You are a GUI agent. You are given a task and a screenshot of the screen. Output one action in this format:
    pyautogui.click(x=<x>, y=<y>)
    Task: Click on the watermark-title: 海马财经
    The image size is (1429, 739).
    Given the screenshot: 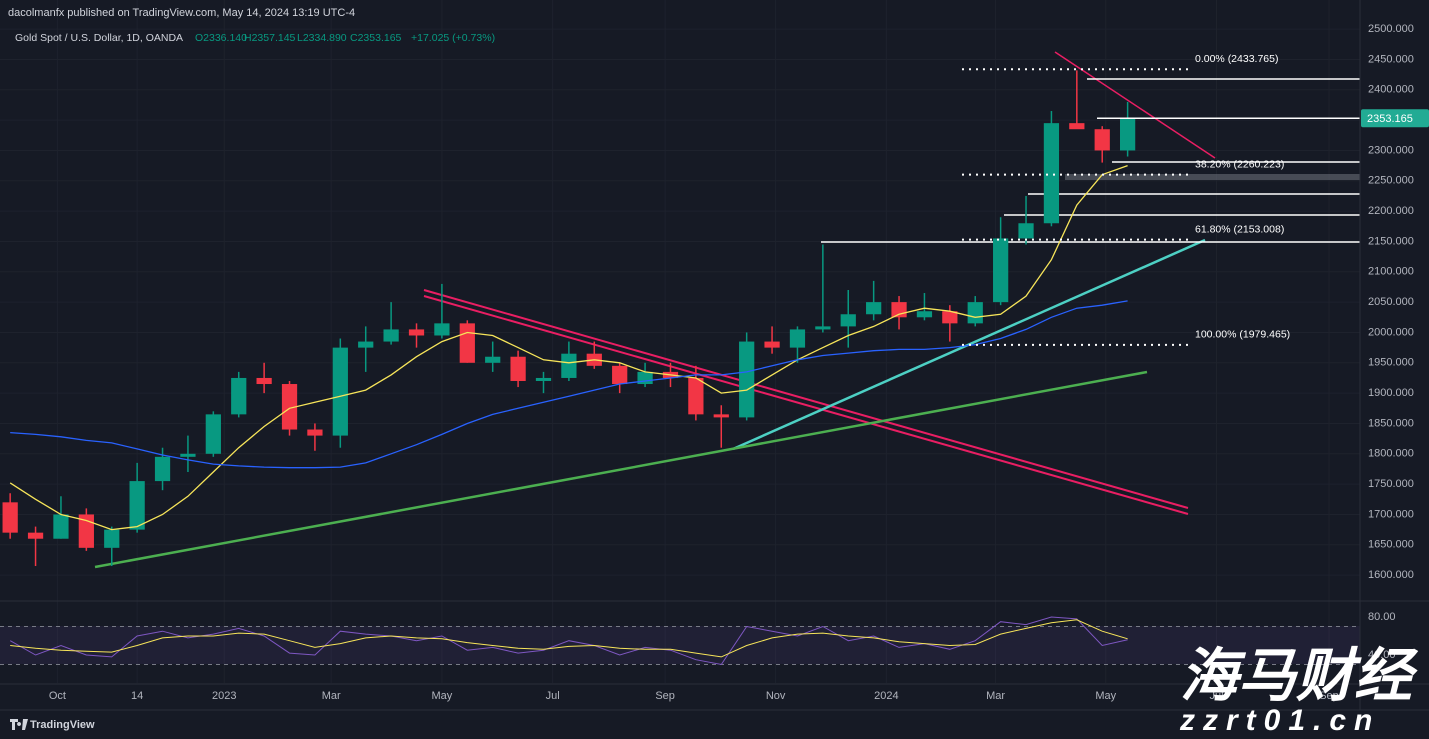 What is the action you would take?
    pyautogui.click(x=1299, y=675)
    